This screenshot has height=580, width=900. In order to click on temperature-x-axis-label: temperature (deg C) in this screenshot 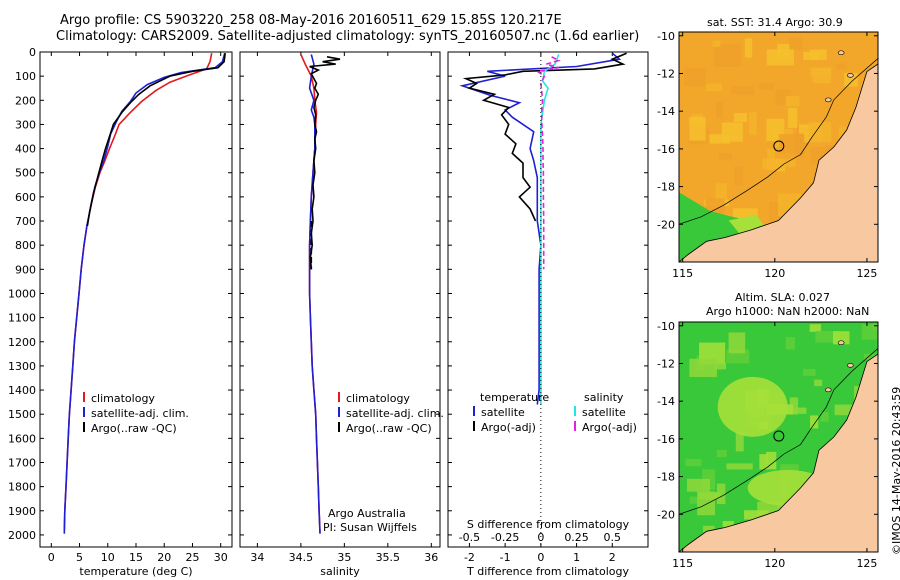, I will do `click(135, 571)`.